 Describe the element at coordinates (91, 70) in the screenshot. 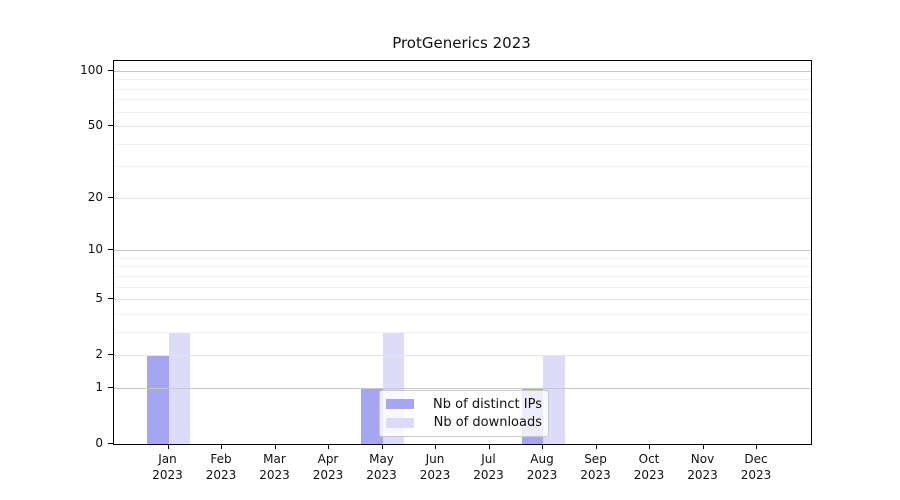

I see `y-tick-label-100: 100` at that location.